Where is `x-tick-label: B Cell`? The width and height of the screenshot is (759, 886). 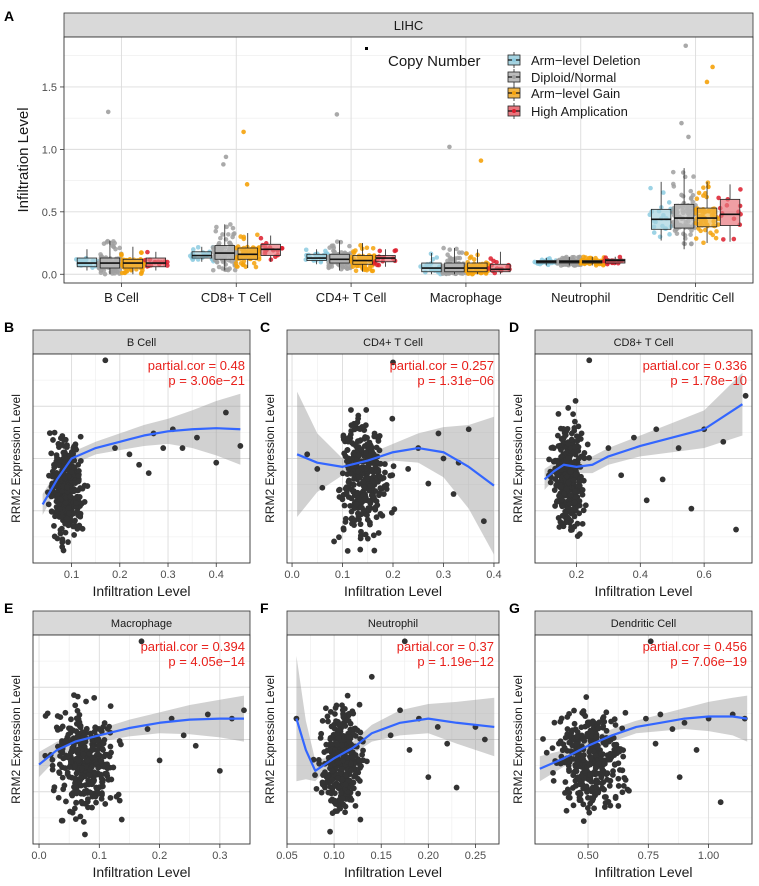 x-tick-label: B Cell is located at coordinates (121, 297).